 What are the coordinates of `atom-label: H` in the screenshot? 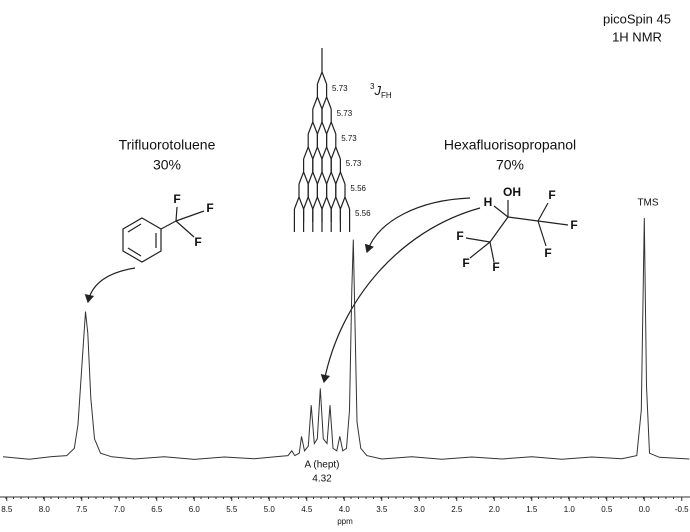 It's located at (488, 202).